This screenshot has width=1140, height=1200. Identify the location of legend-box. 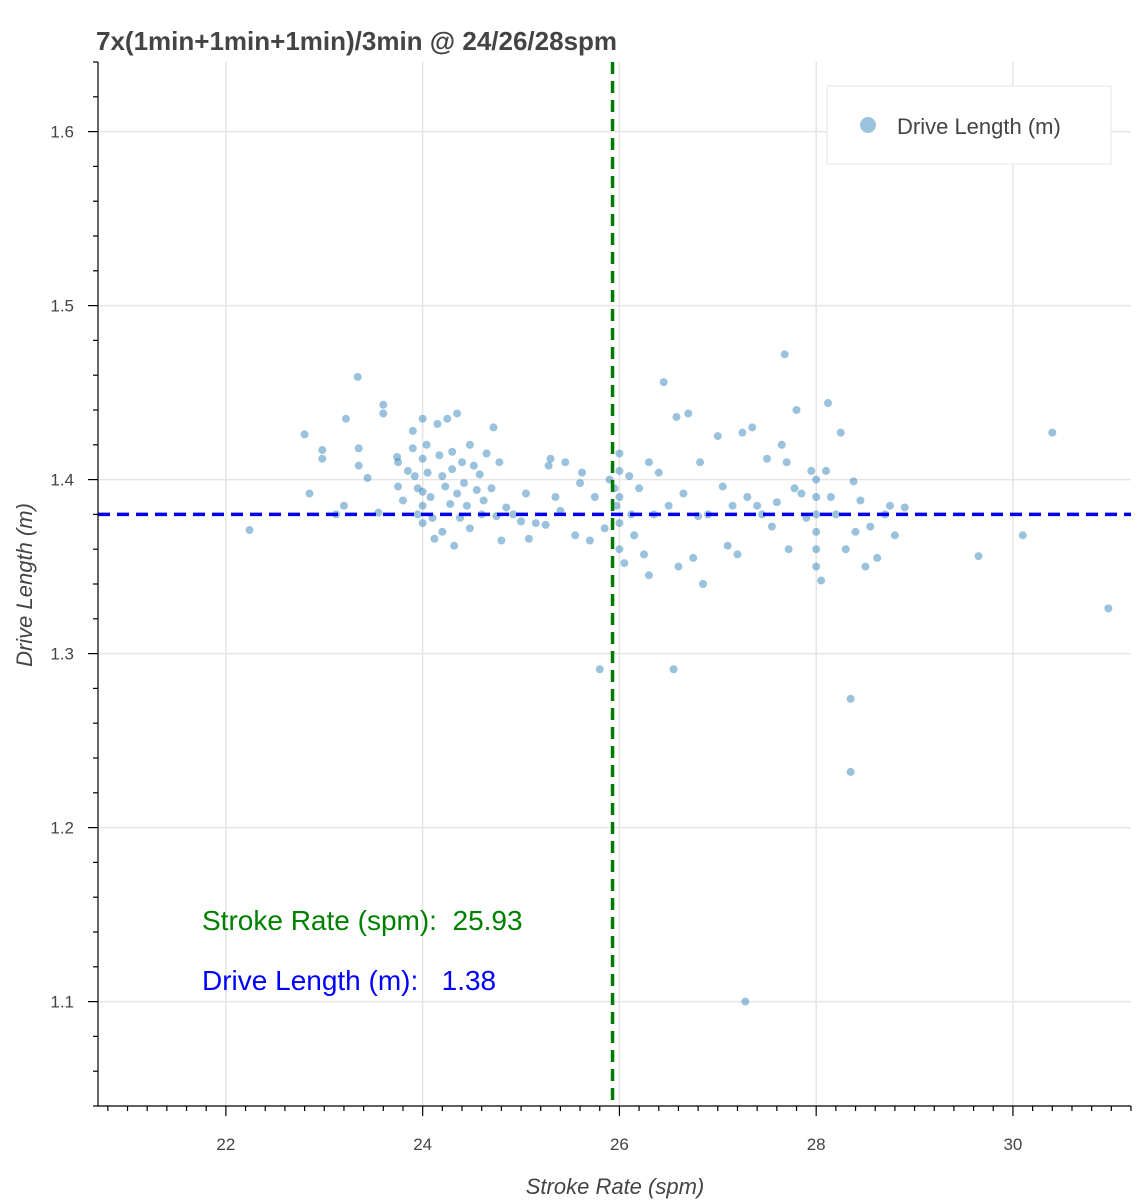
(969, 125).